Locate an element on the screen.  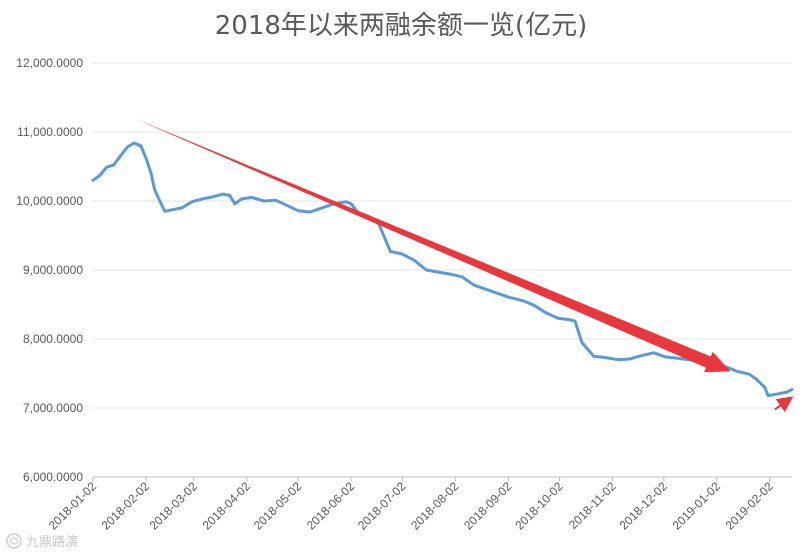
x-tick-label: 2018-03-02 is located at coordinates (174, 506).